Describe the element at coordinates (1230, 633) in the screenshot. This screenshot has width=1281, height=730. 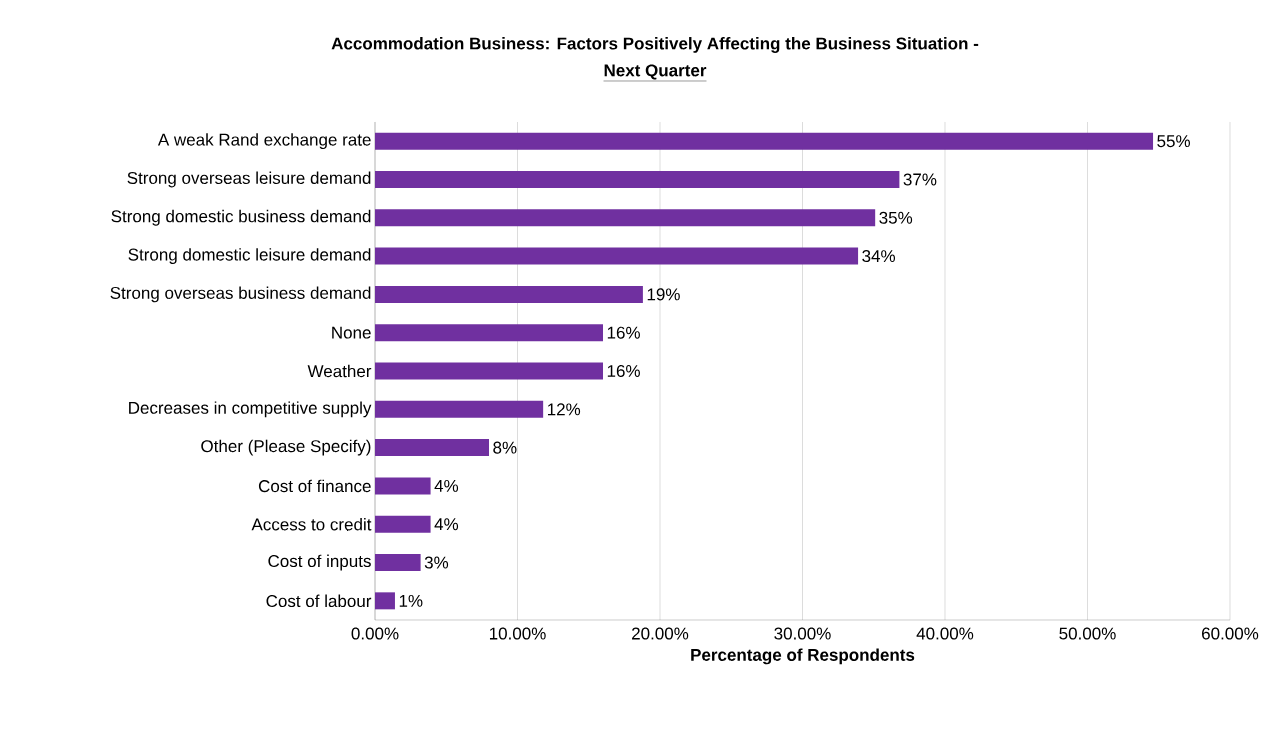
I see `x-tick-label: 60.00%` at that location.